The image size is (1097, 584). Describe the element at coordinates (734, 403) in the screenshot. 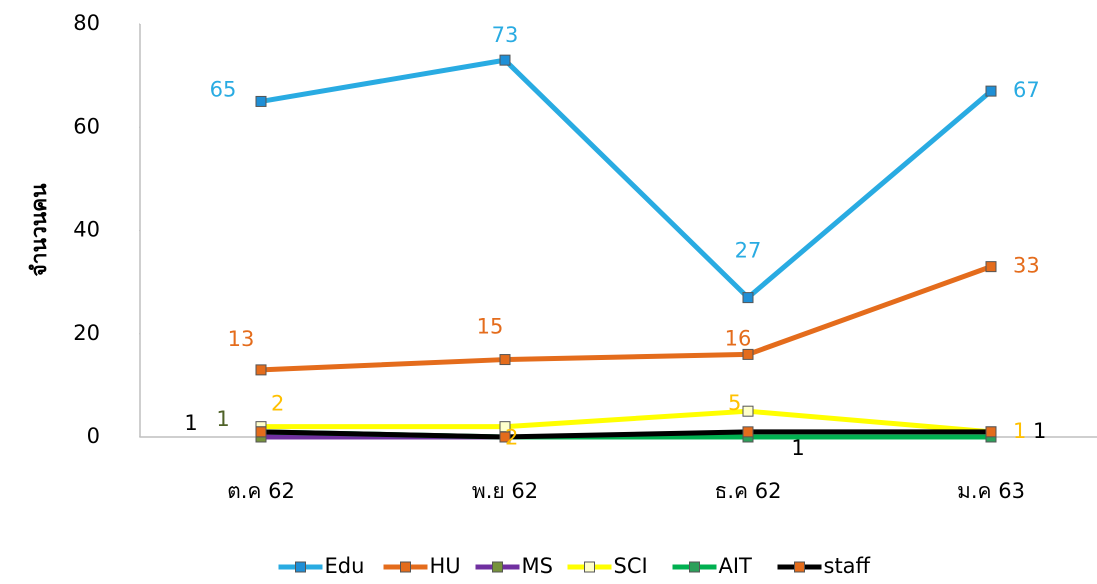

I see `data-label: 5` at that location.